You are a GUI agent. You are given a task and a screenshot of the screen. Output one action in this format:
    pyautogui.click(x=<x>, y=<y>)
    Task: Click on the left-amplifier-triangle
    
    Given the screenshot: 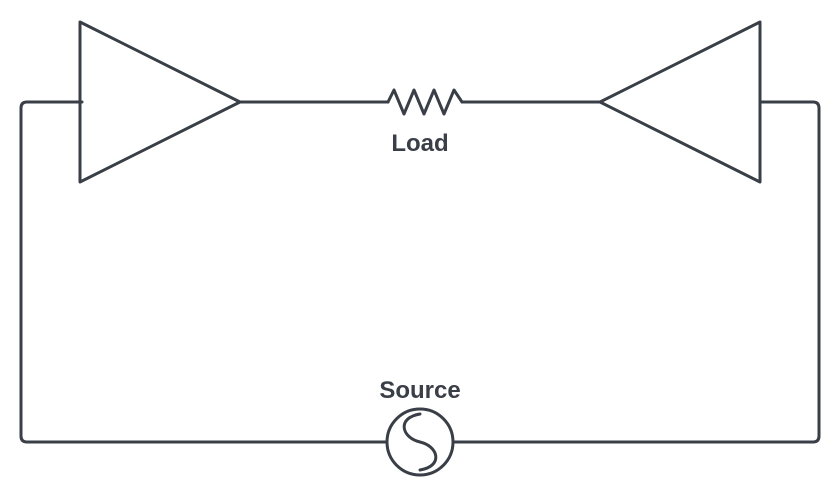 What is the action you would take?
    pyautogui.click(x=160, y=102)
    